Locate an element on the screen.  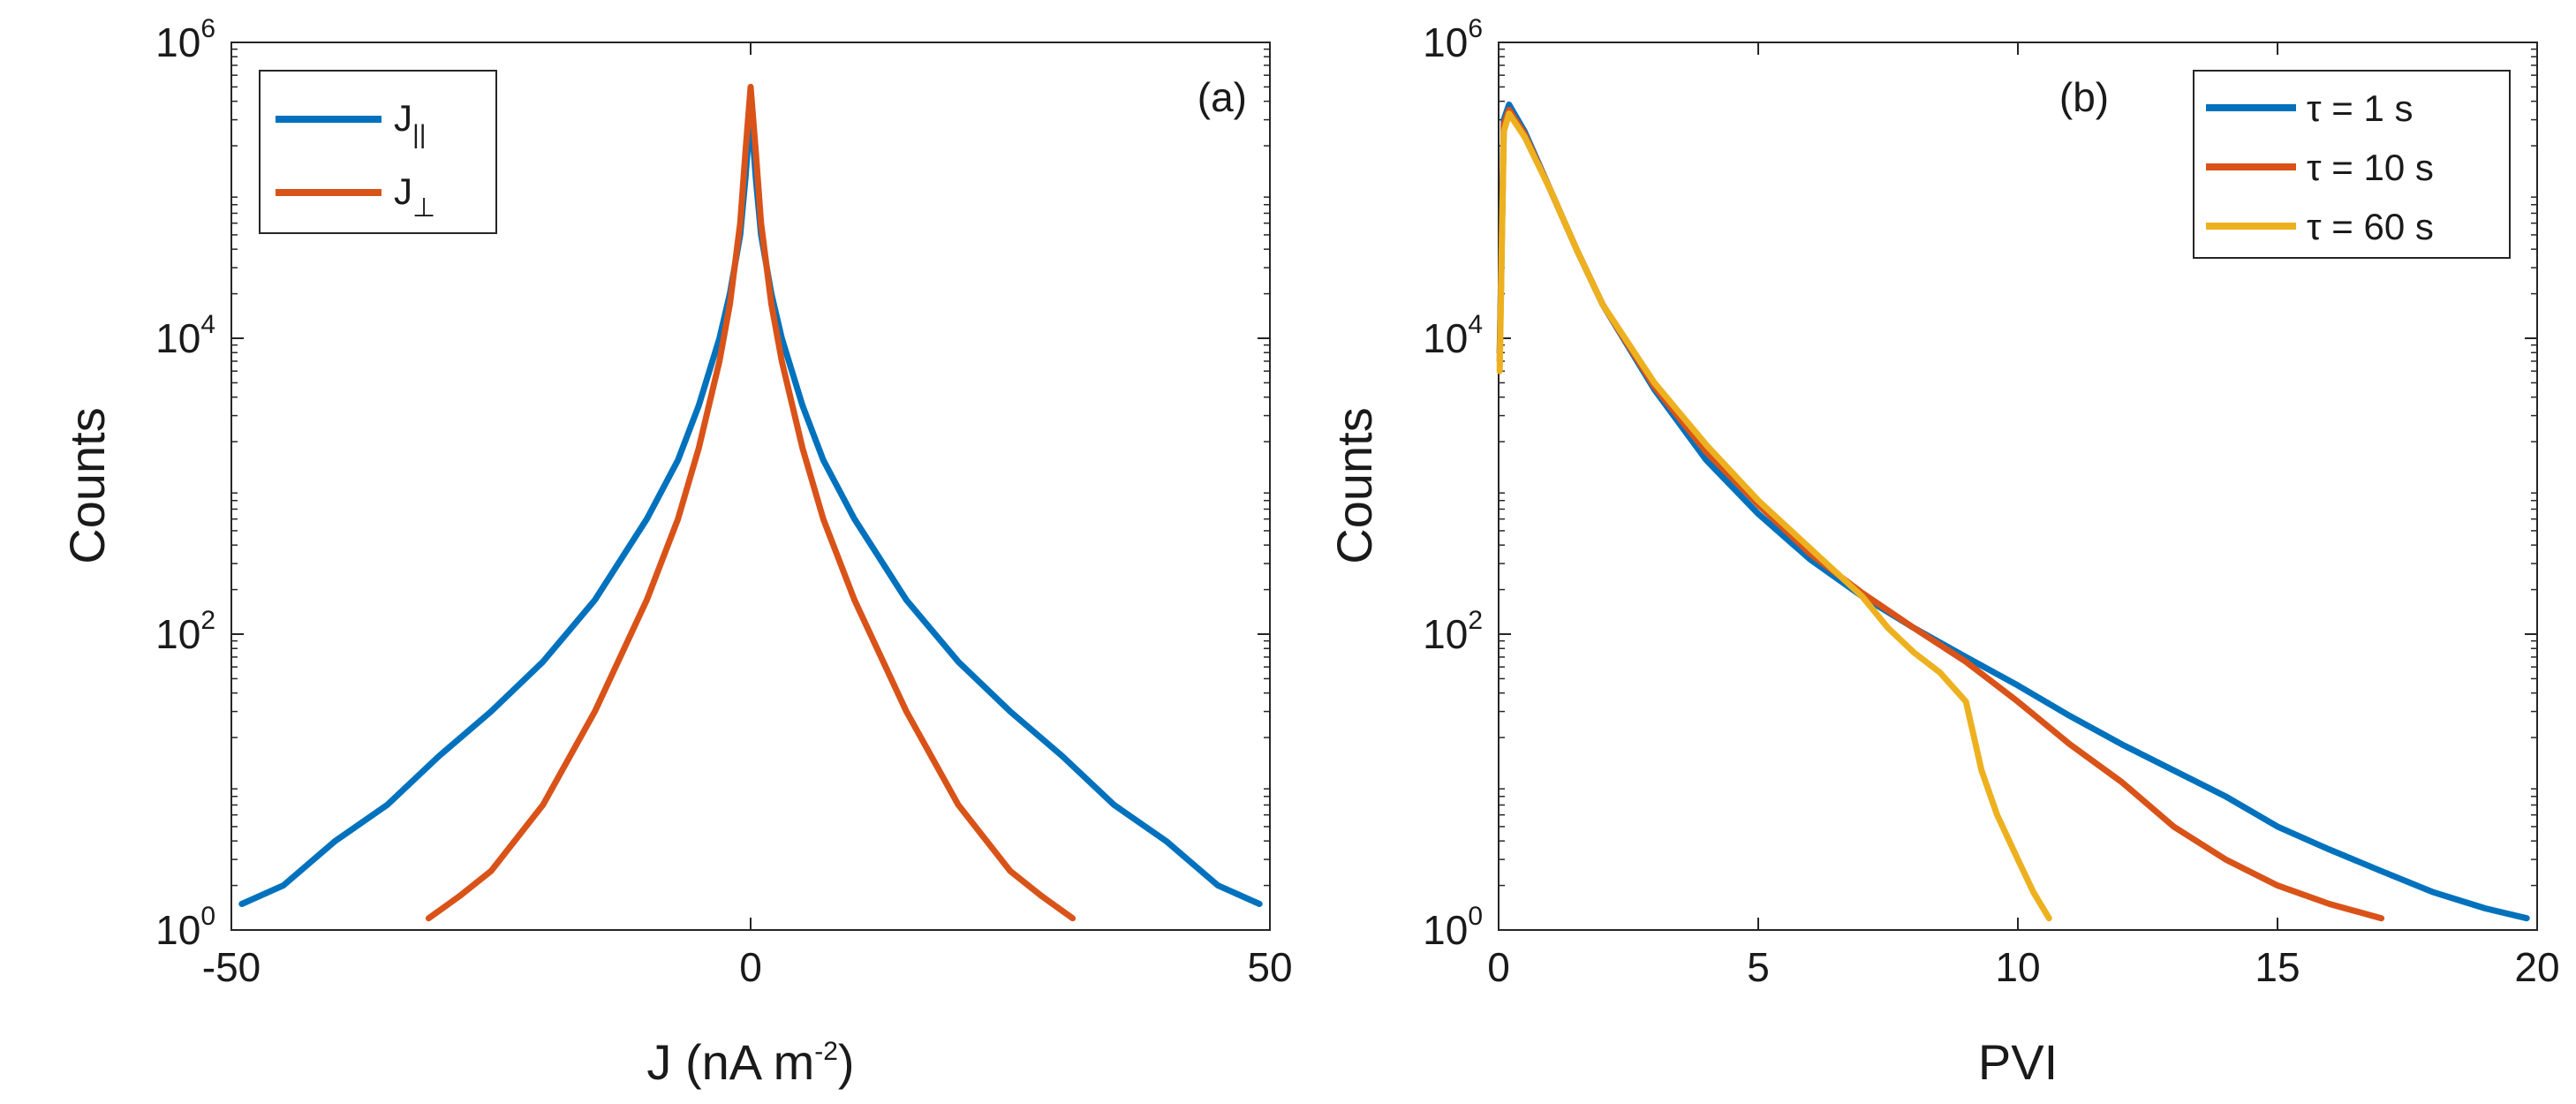
panel-b-y-tick-exponent: 2 is located at coordinates (1475, 620).